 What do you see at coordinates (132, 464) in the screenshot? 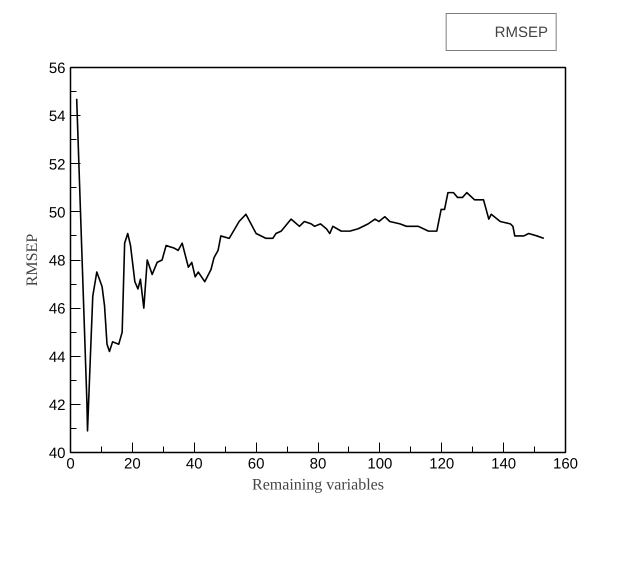
I see `x-tick-label: 20` at bounding box center [132, 464].